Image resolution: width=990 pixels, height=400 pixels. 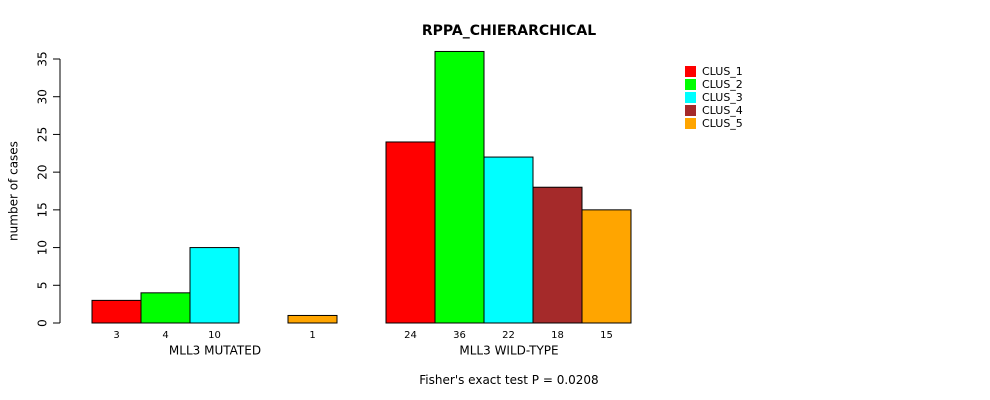 I want to click on y-tick-label: 30, so click(x=43, y=96).